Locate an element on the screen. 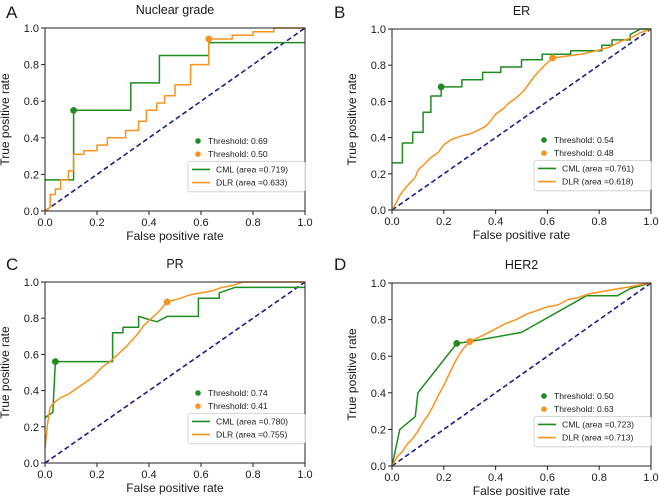 Image resolution: width=659 pixels, height=496 pixels. legend-threshold-label: Threshold: 0.50 is located at coordinates (584, 396).